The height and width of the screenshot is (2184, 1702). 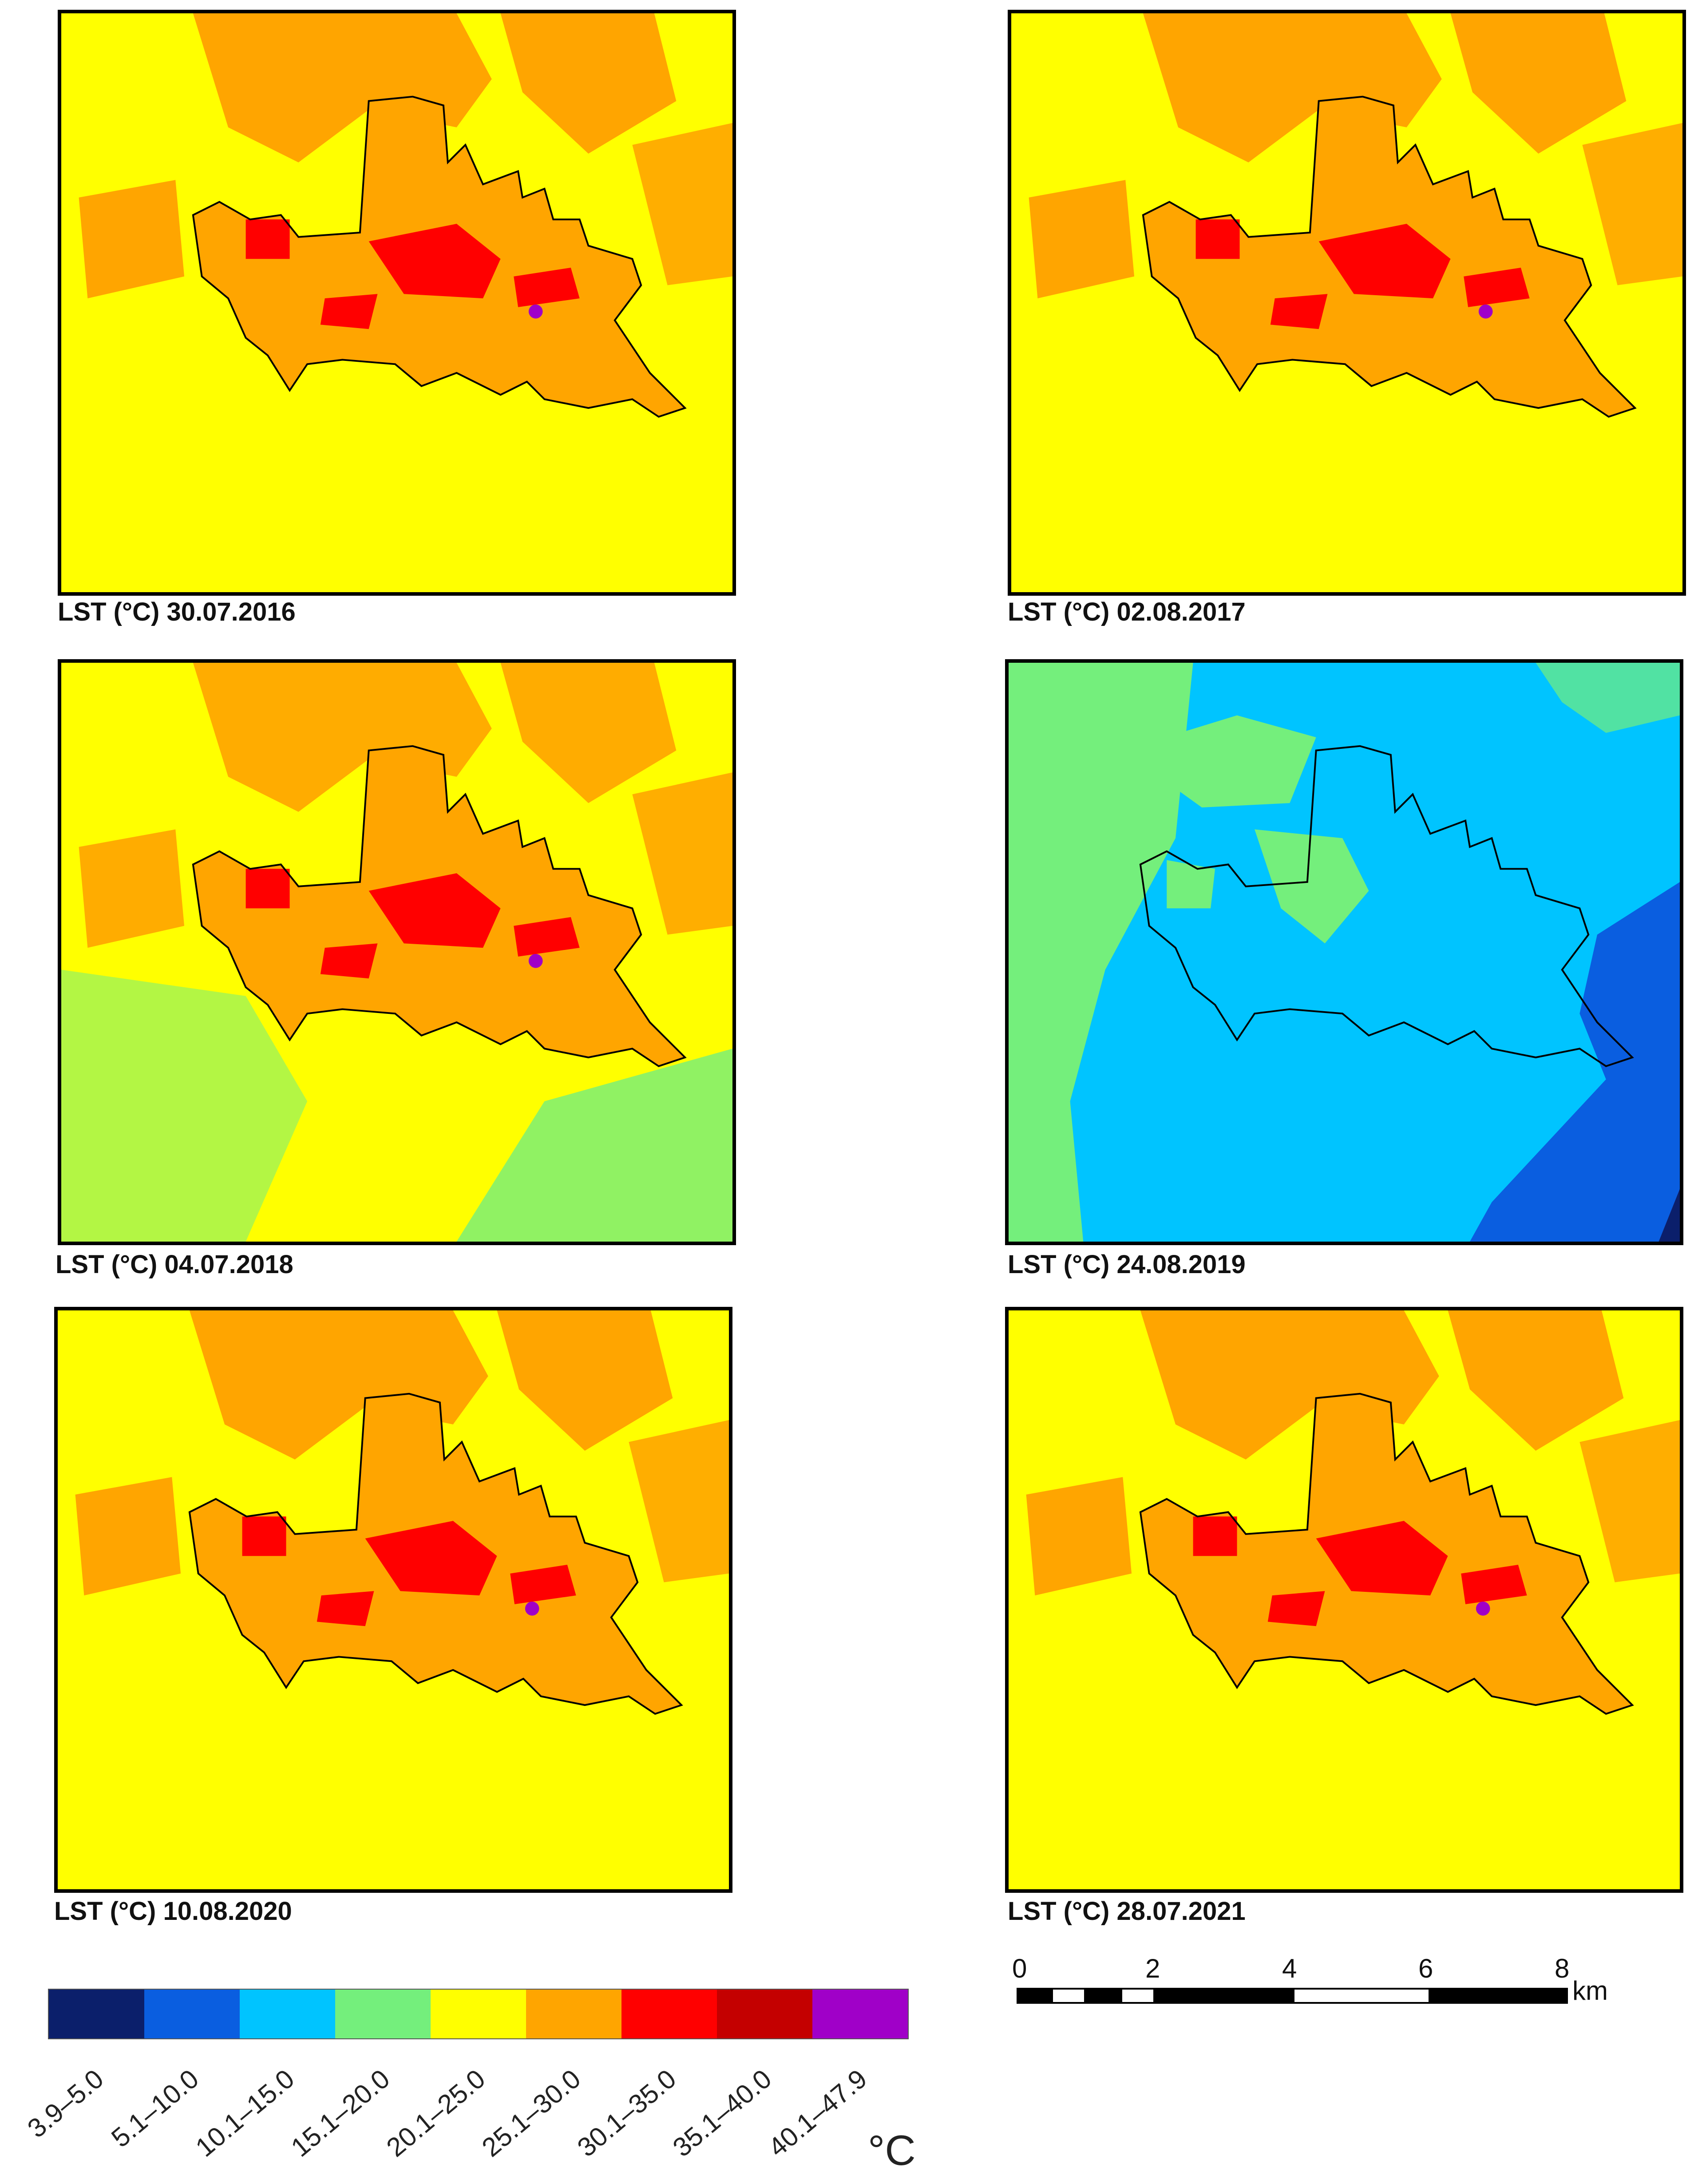 What do you see at coordinates (531, 2113) in the screenshot?
I see `legend-label-6: 25.1–30.0` at bounding box center [531, 2113].